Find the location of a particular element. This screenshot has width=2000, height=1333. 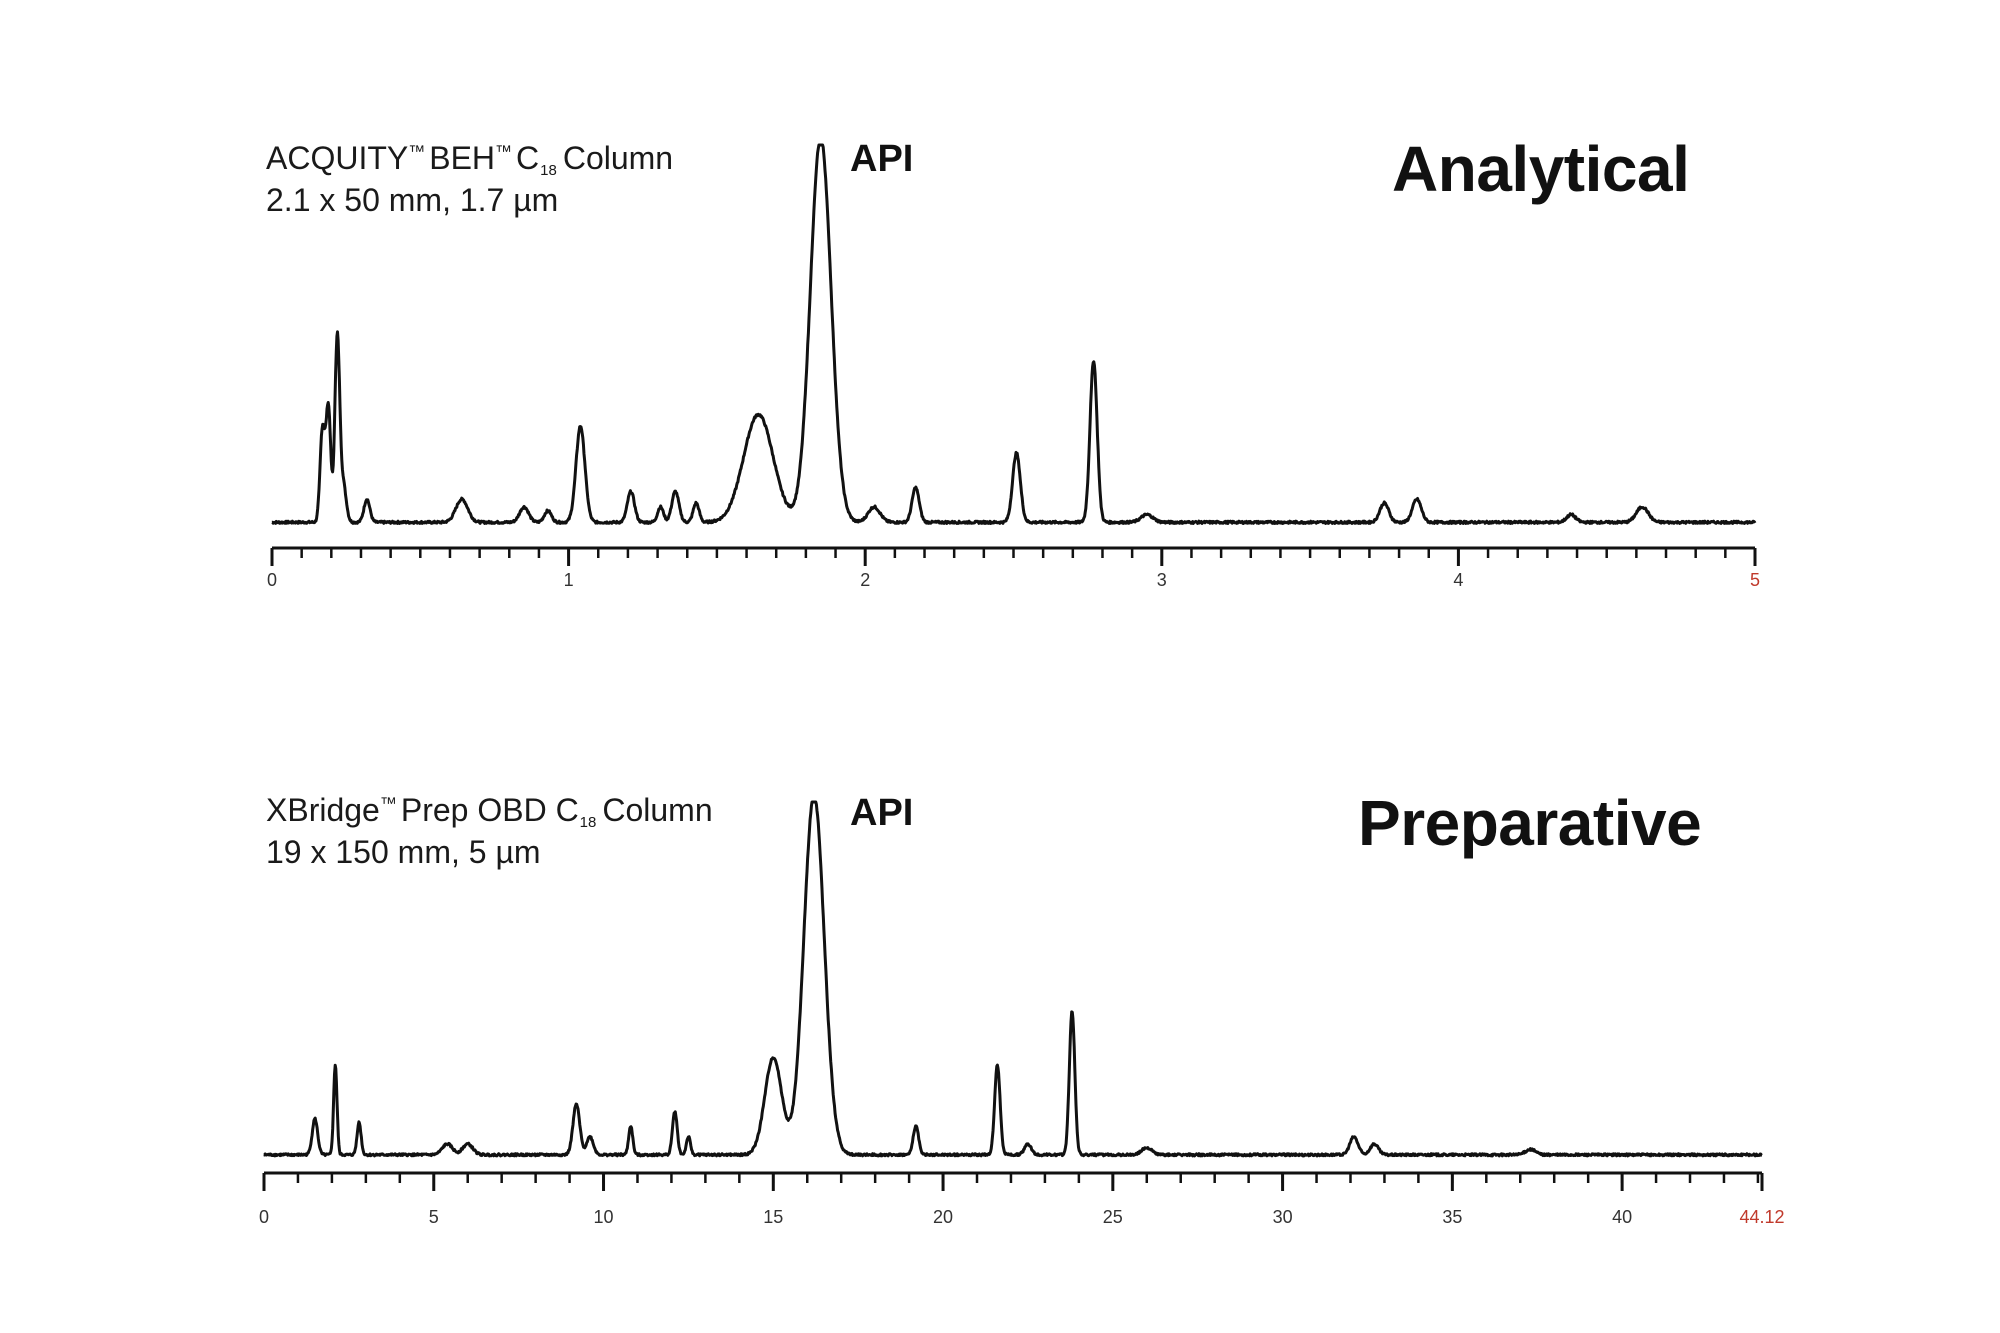

preparative-column-dims: 19 x 150 mm, 5 µm is located at coordinates (403, 852).